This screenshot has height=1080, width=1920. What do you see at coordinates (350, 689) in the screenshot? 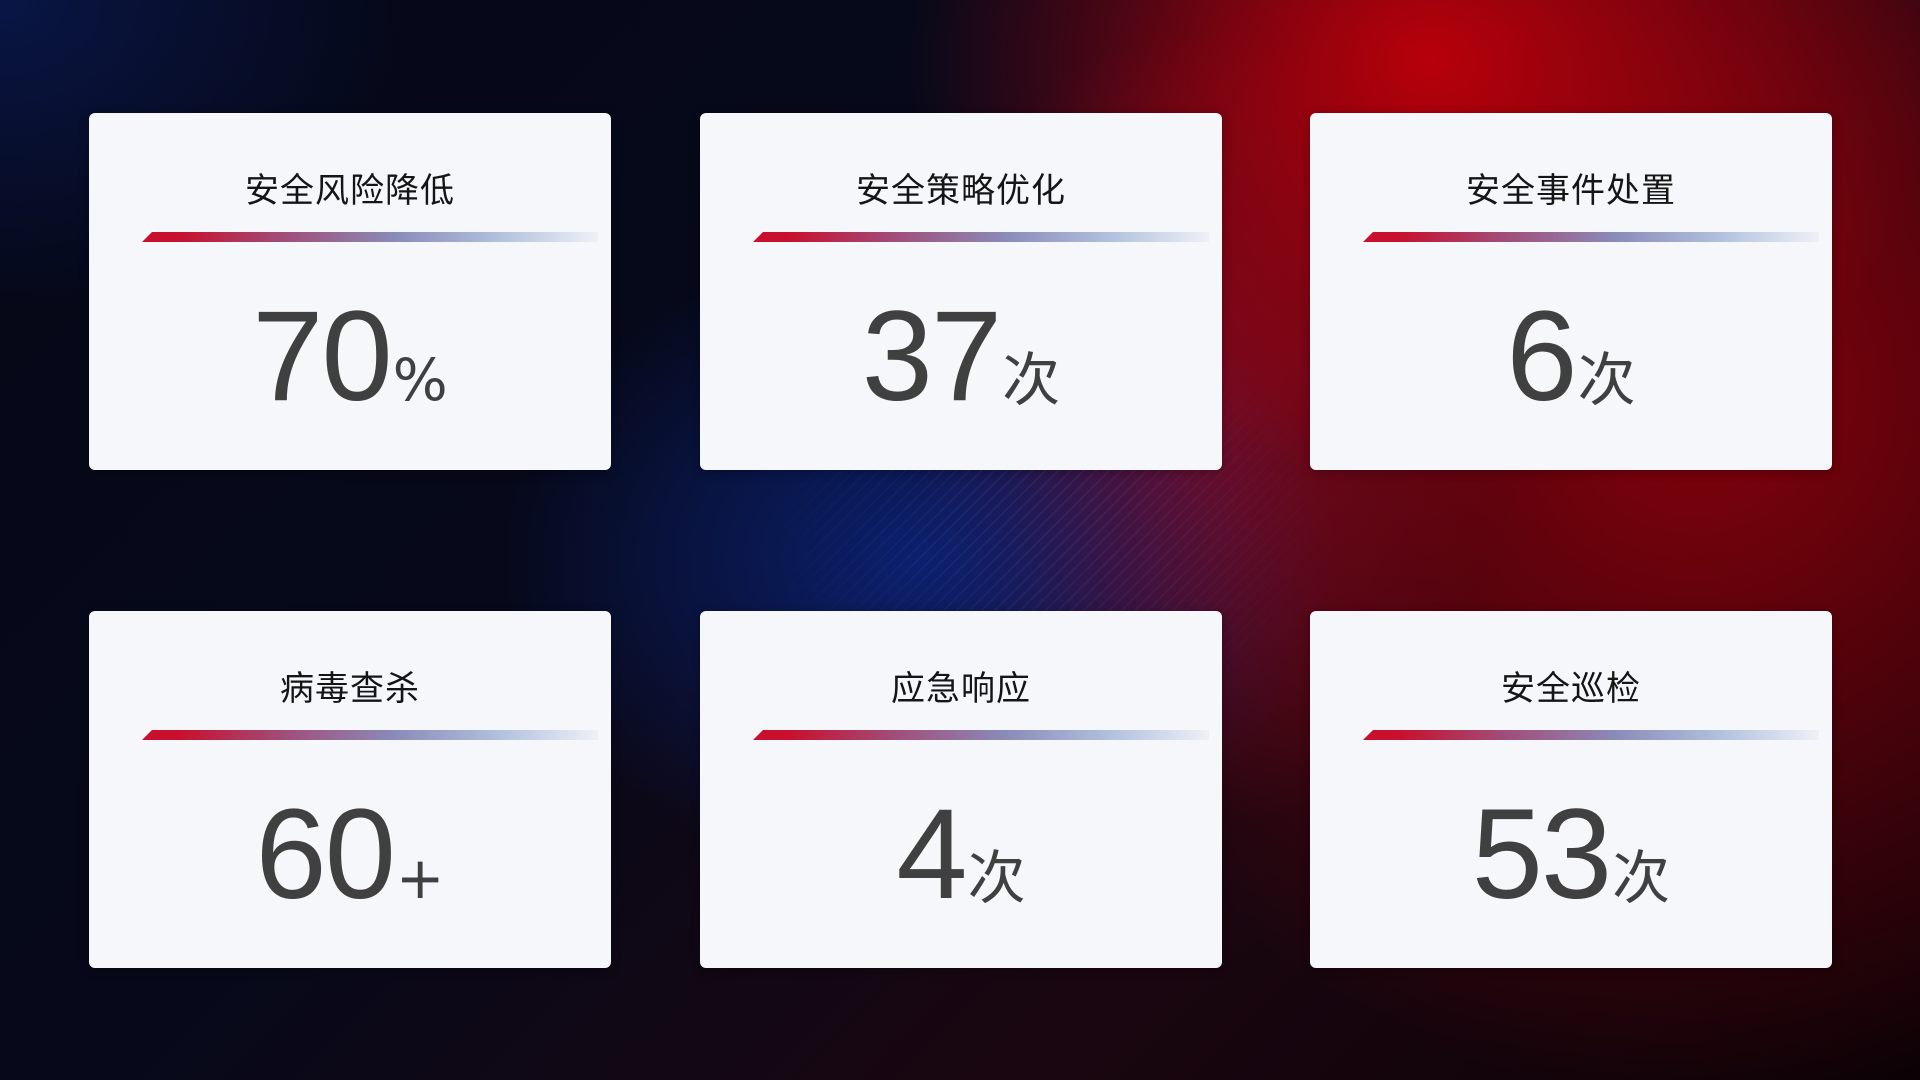
I see `card-title: 病毒查杀` at bounding box center [350, 689].